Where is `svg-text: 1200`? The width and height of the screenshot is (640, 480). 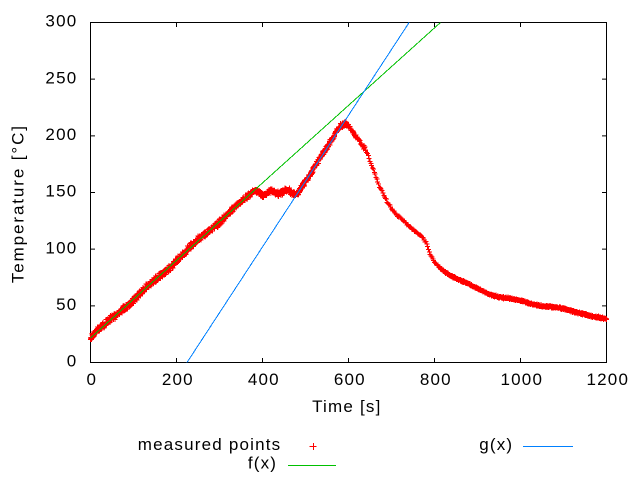 svg-text: 1200 is located at coordinates (607, 379).